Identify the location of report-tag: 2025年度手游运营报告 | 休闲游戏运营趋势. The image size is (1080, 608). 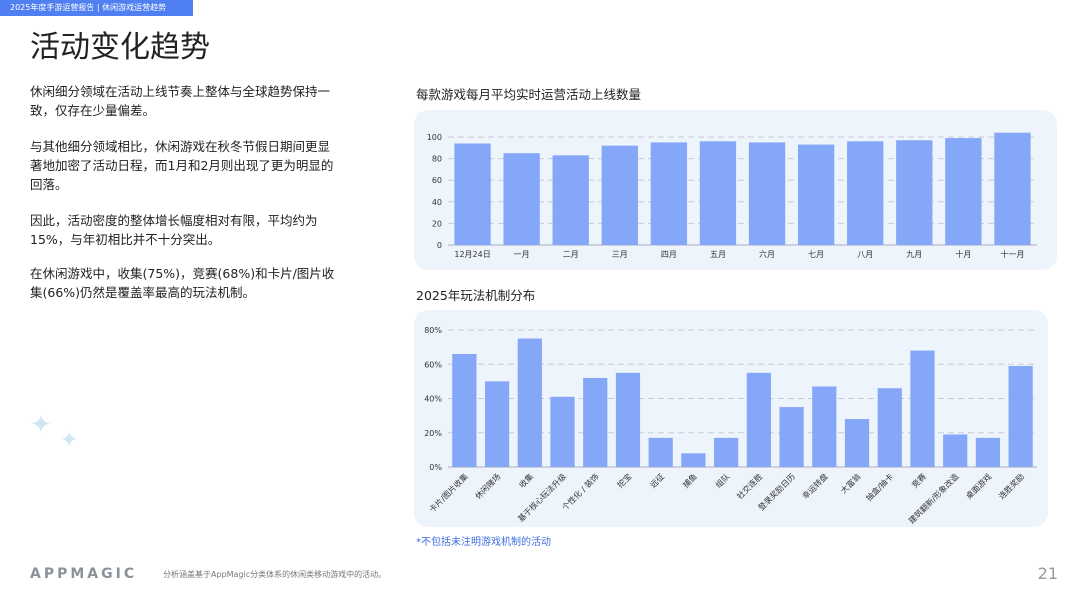
(96, 8).